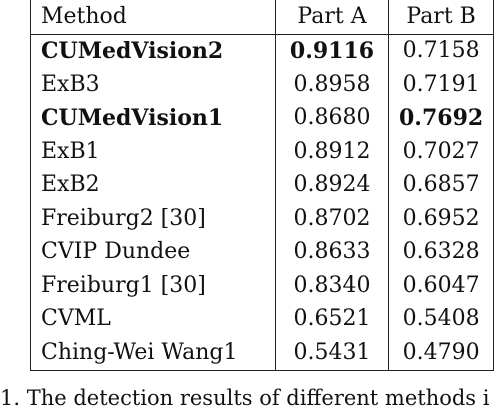 This screenshot has width=504, height=410. I want to click on cell-method: ExB3, so click(70, 84).